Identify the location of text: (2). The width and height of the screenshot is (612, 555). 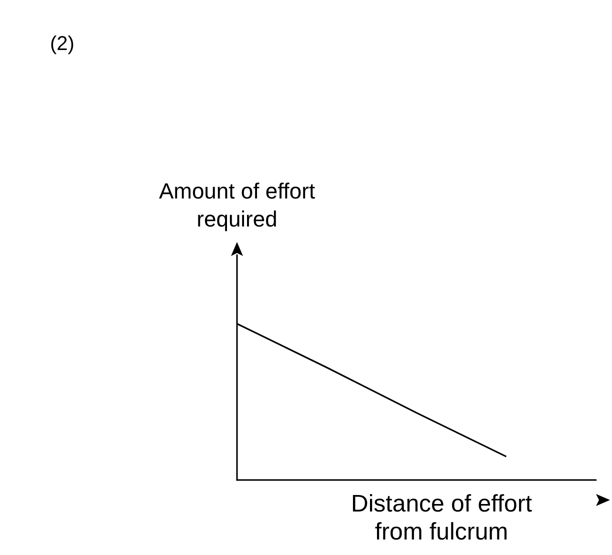
(62, 44).